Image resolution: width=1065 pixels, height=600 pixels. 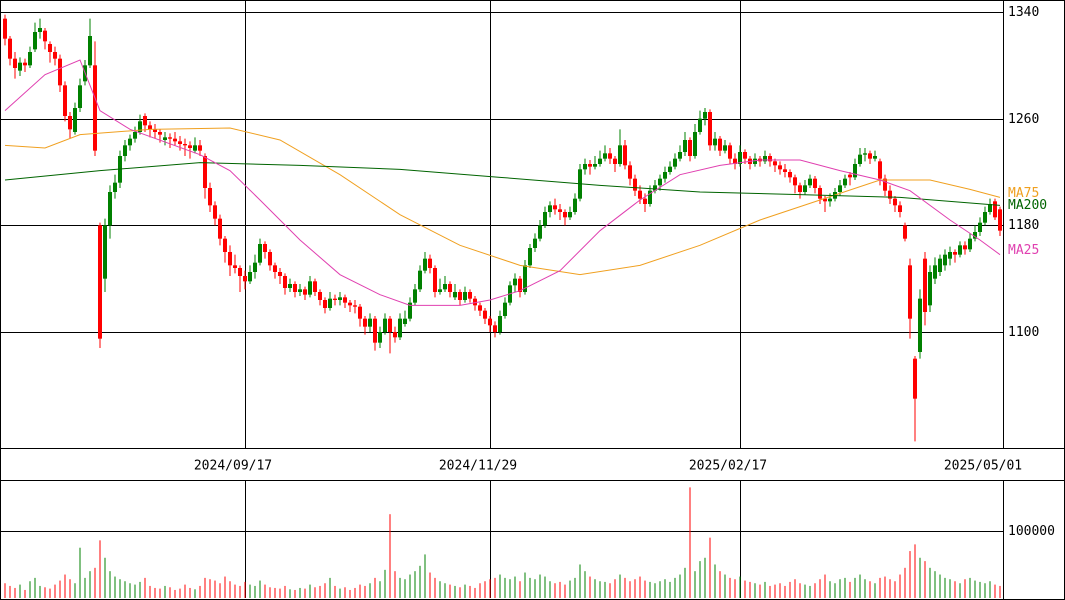 What do you see at coordinates (233, 466) in the screenshot?
I see `x-tick-label: 2024/09/17` at bounding box center [233, 466].